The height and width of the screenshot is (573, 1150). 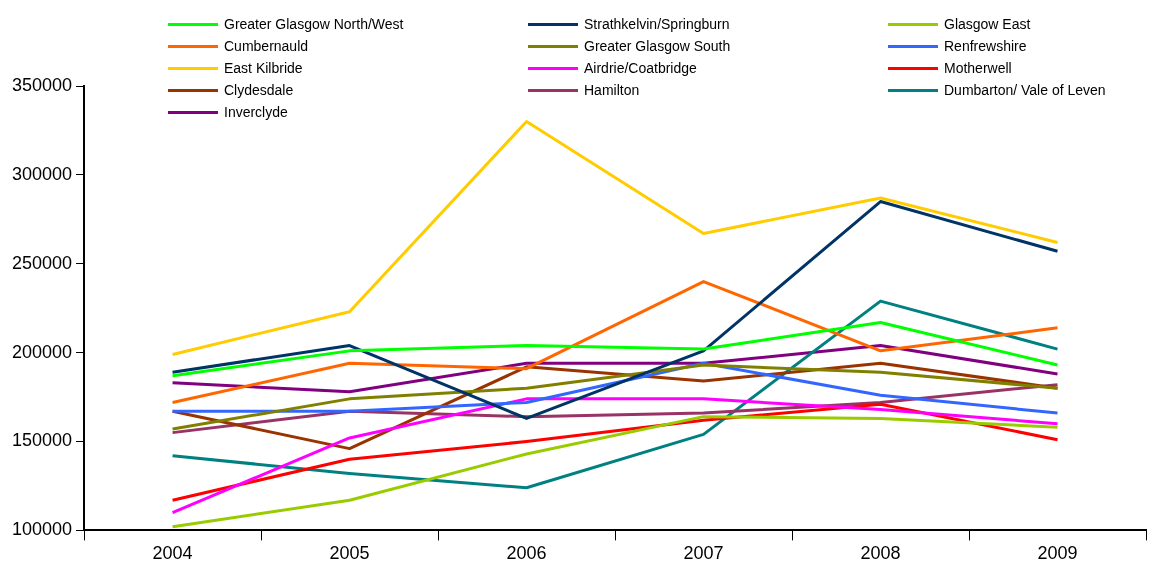 I want to click on legend-label: Greater Glasgow North/West, so click(x=314, y=24).